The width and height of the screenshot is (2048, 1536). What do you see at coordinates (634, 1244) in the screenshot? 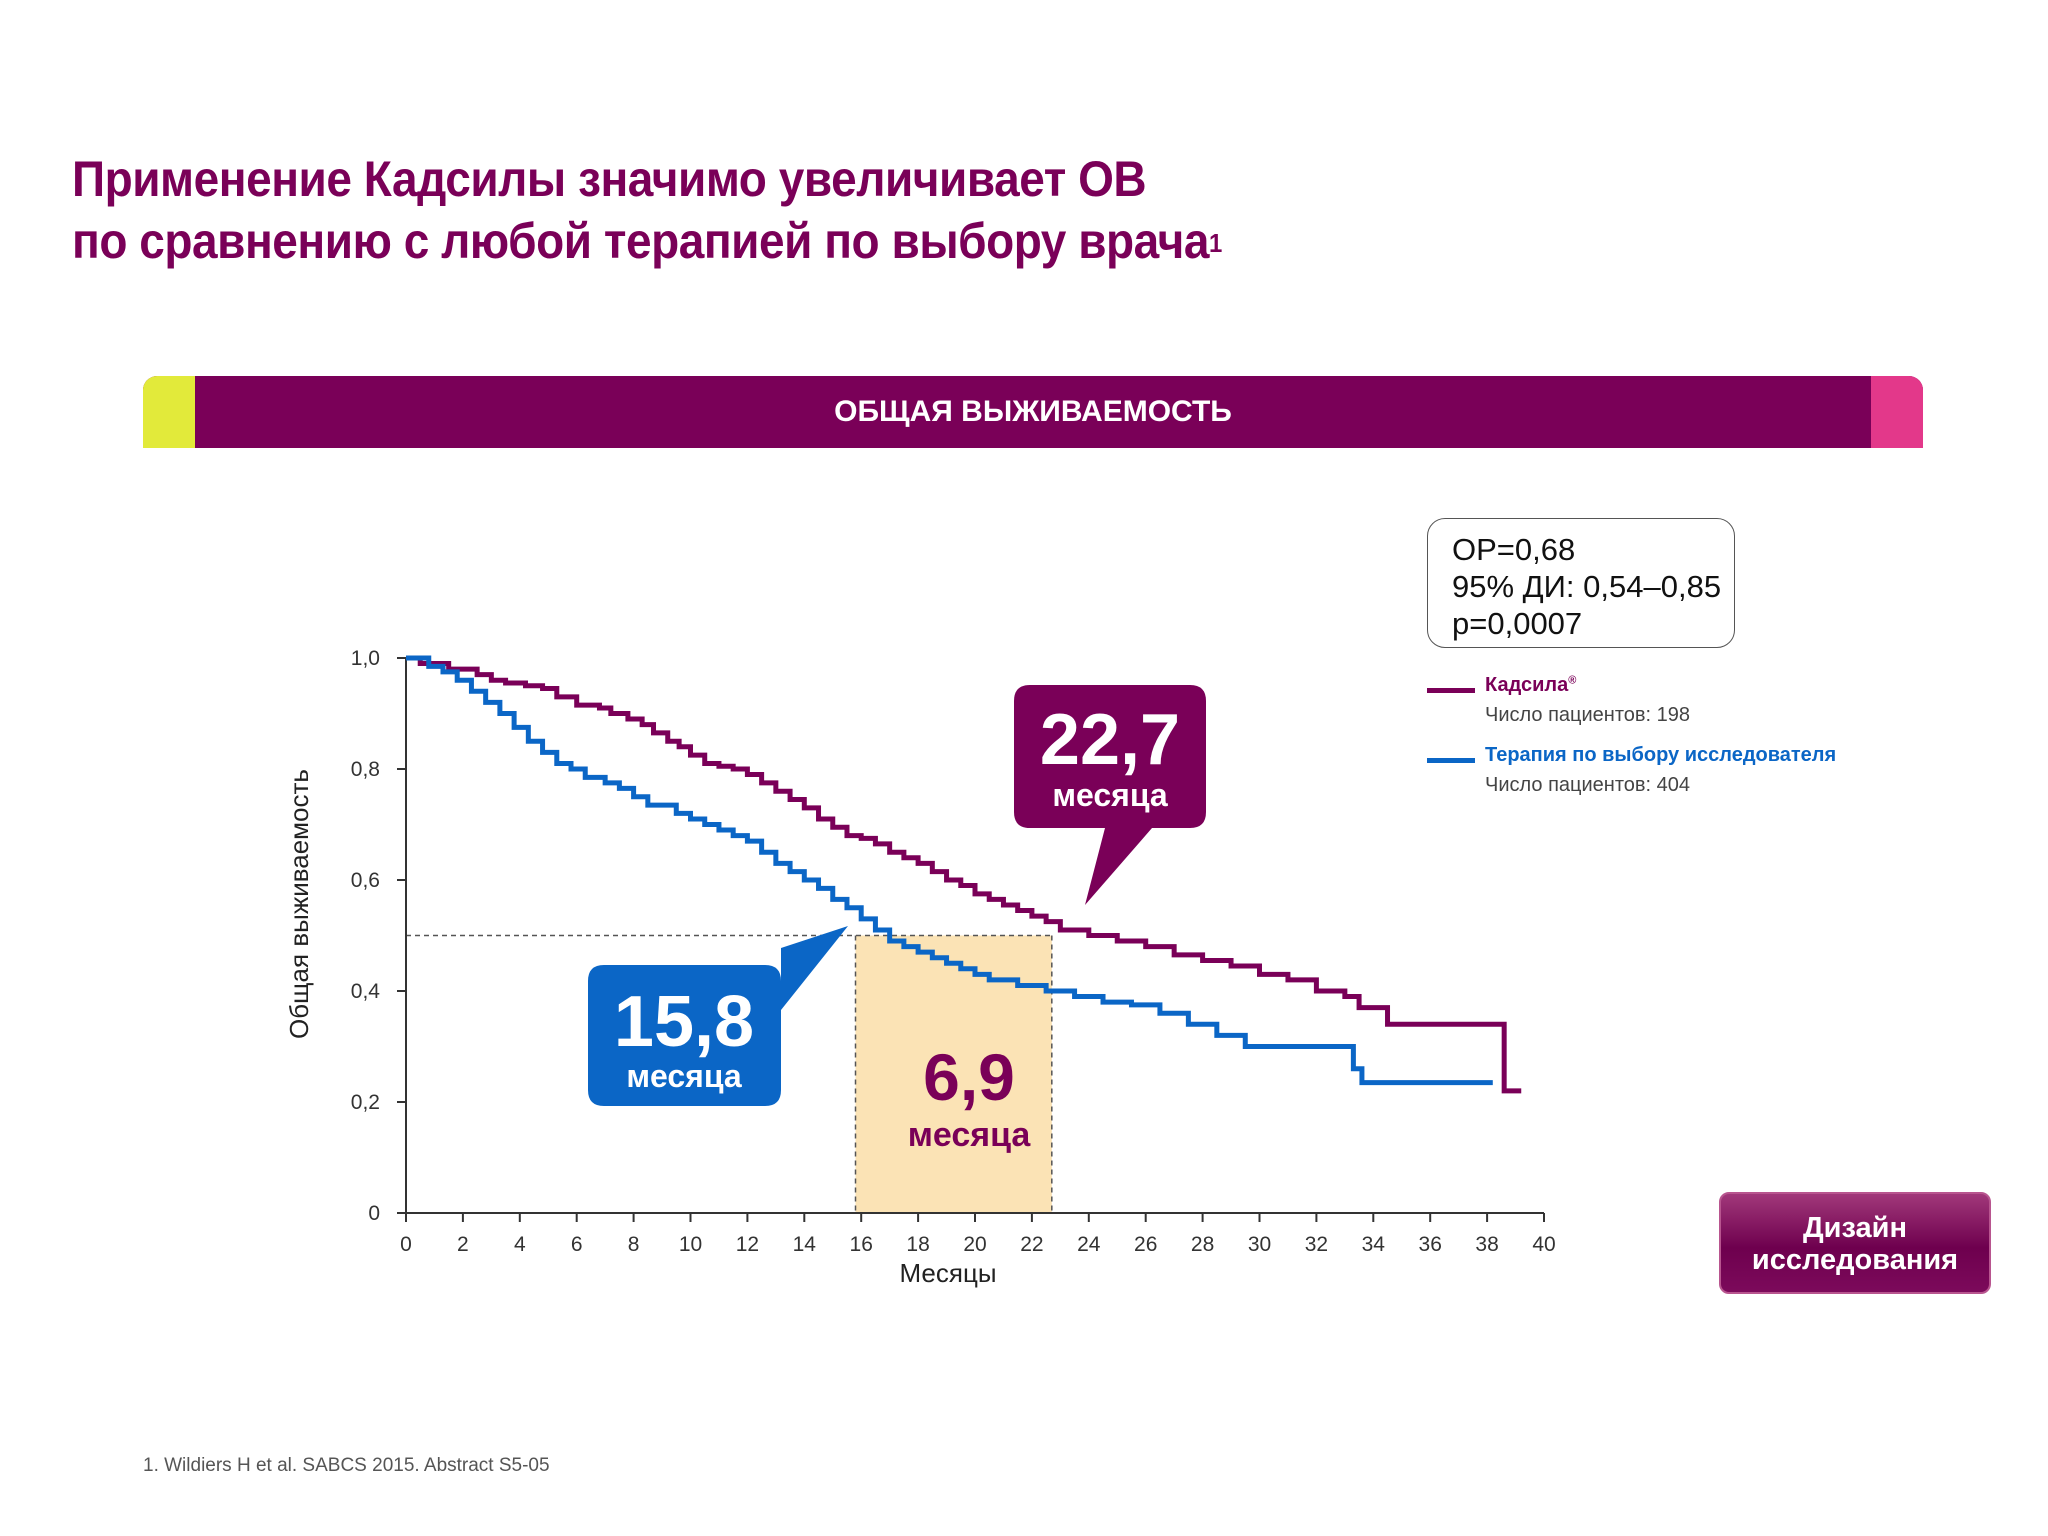
I see `x-tick-label: 8` at bounding box center [634, 1244].